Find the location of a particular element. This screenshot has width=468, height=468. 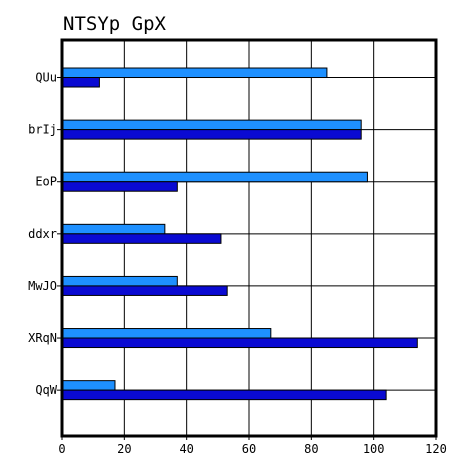

category-label: brIj is located at coordinates (42, 130).